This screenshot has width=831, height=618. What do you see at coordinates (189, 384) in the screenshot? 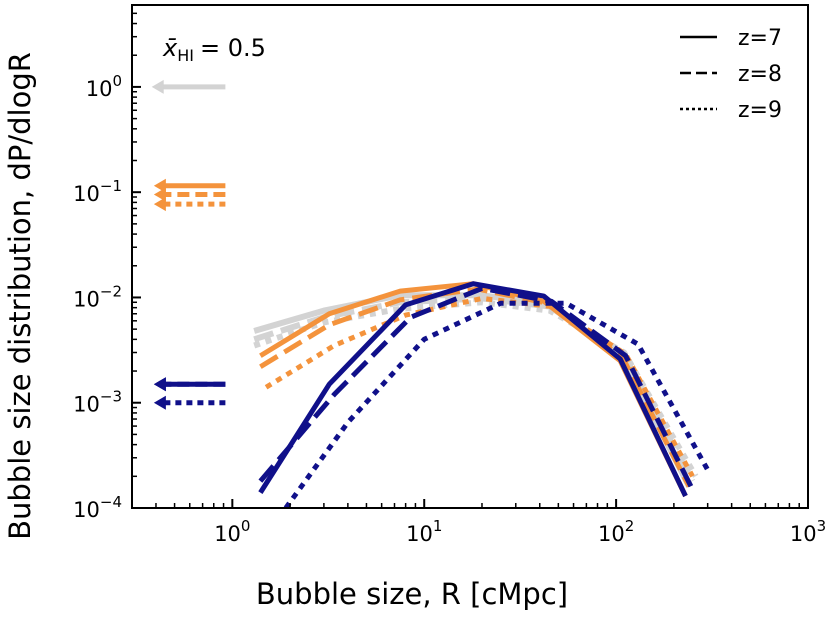
I see `arrow-navy-dashed` at bounding box center [189, 384].